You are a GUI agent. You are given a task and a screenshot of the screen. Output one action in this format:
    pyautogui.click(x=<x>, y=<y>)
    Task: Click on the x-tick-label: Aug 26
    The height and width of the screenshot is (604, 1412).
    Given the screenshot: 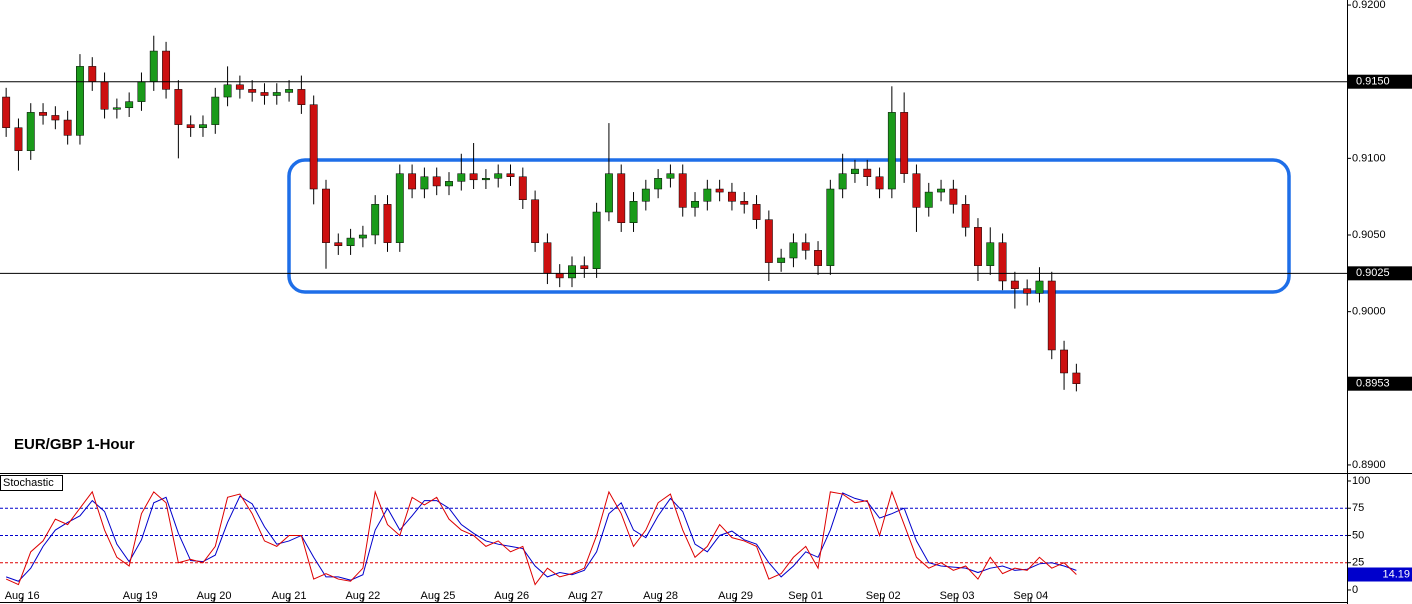 What is the action you would take?
    pyautogui.click(x=511, y=596)
    